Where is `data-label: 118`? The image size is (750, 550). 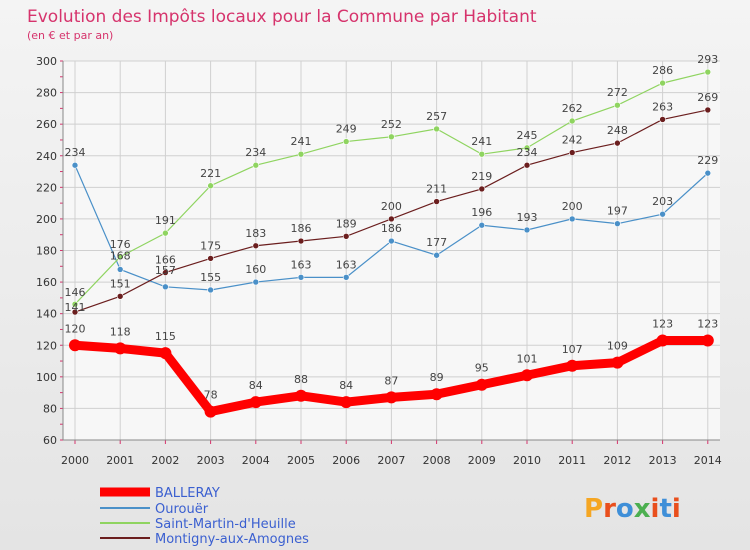 data-label: 118 is located at coordinates (120, 331).